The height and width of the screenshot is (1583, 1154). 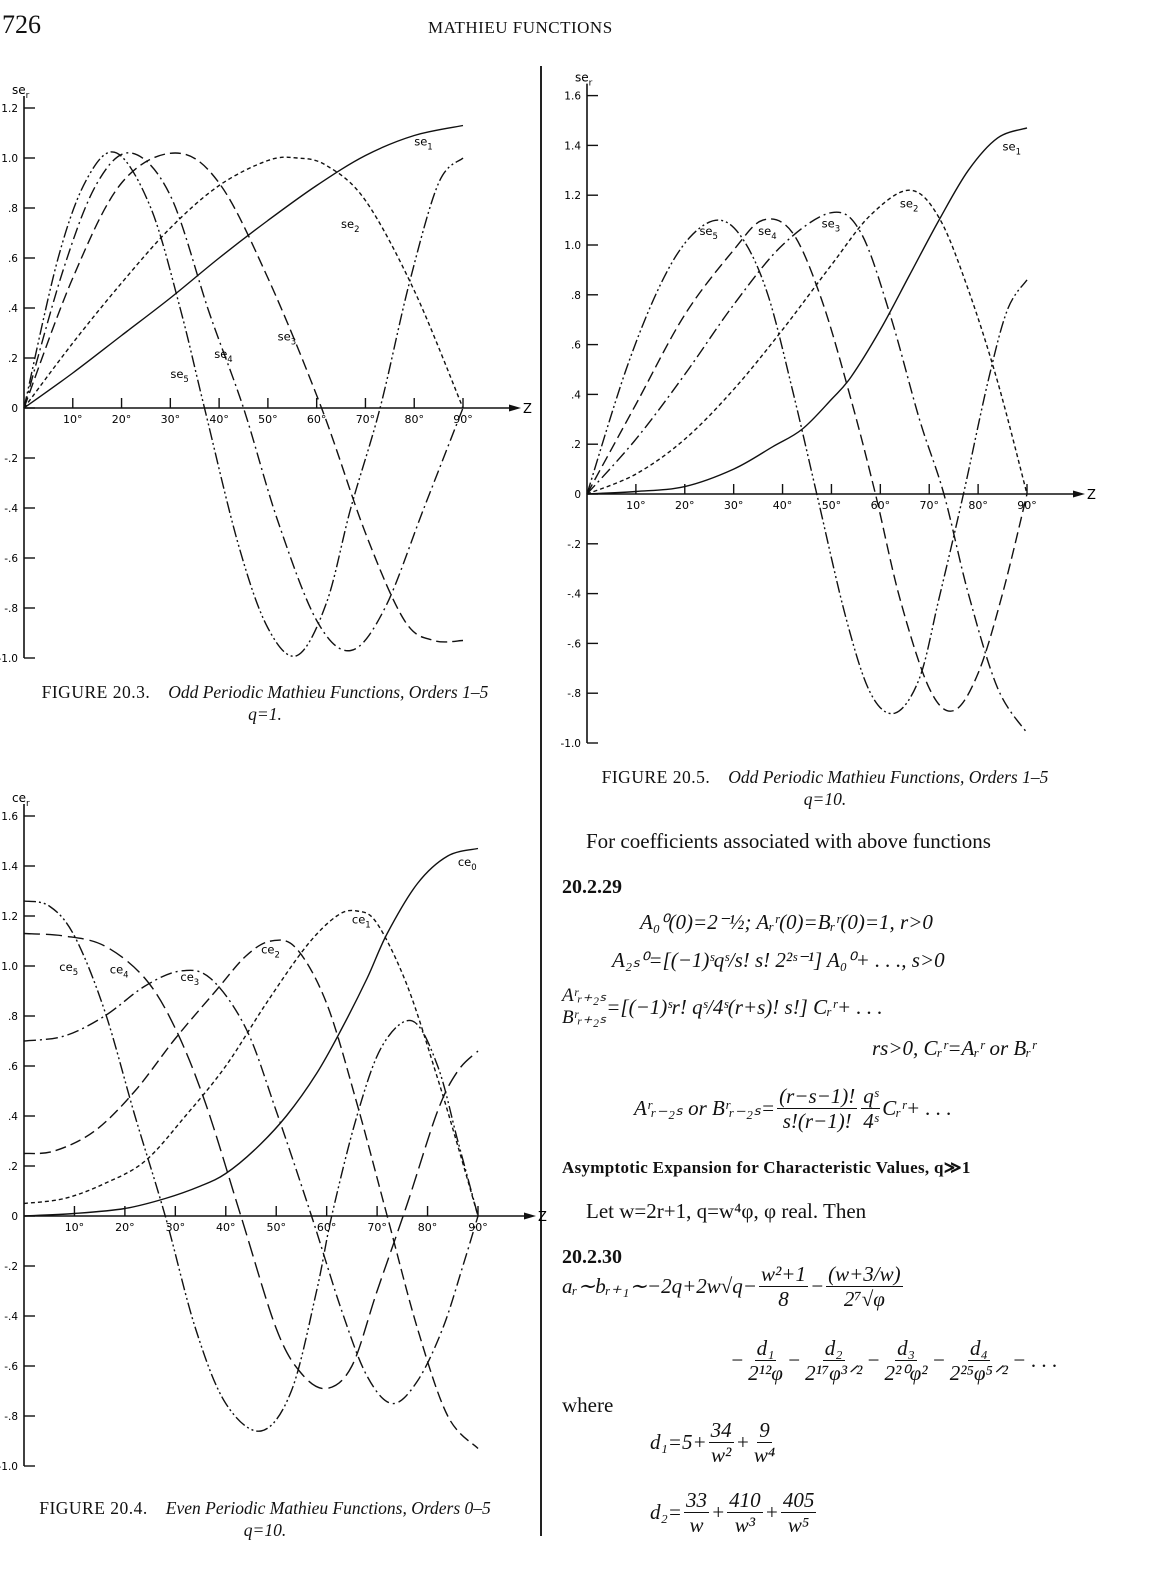 I want to click on where-word: where, so click(x=588, y=1405).